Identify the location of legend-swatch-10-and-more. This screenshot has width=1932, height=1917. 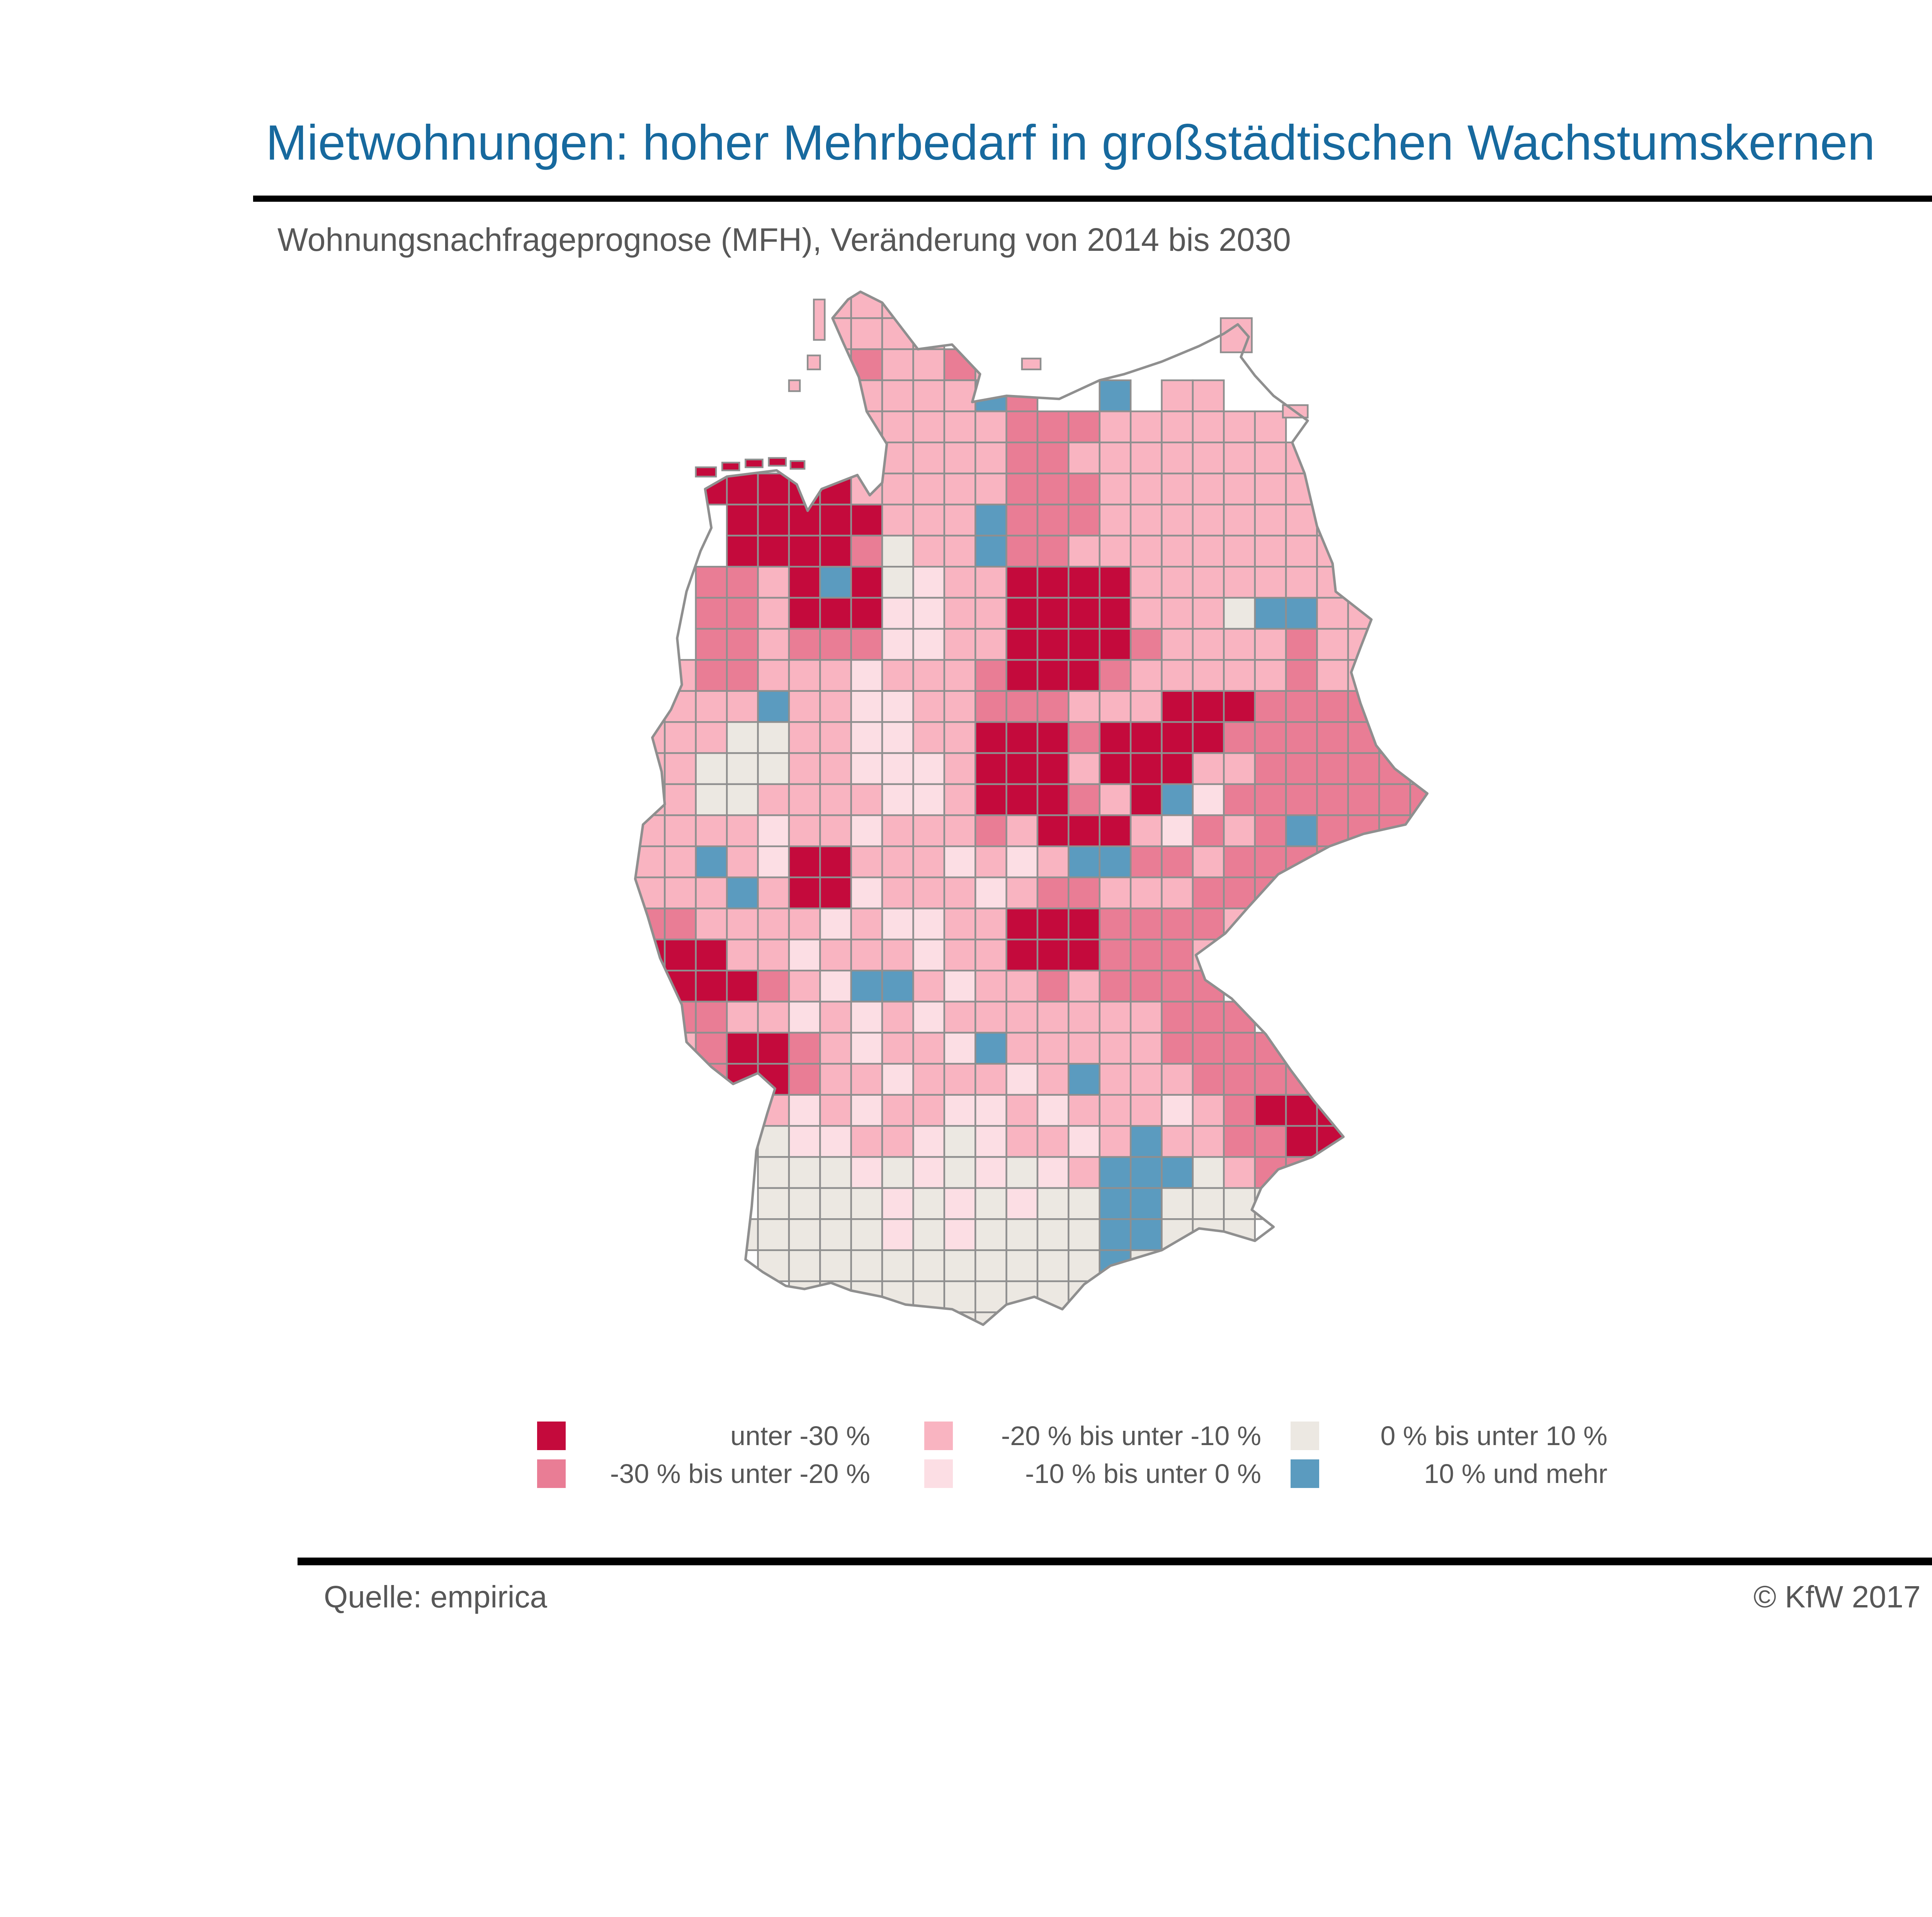
(1305, 1473).